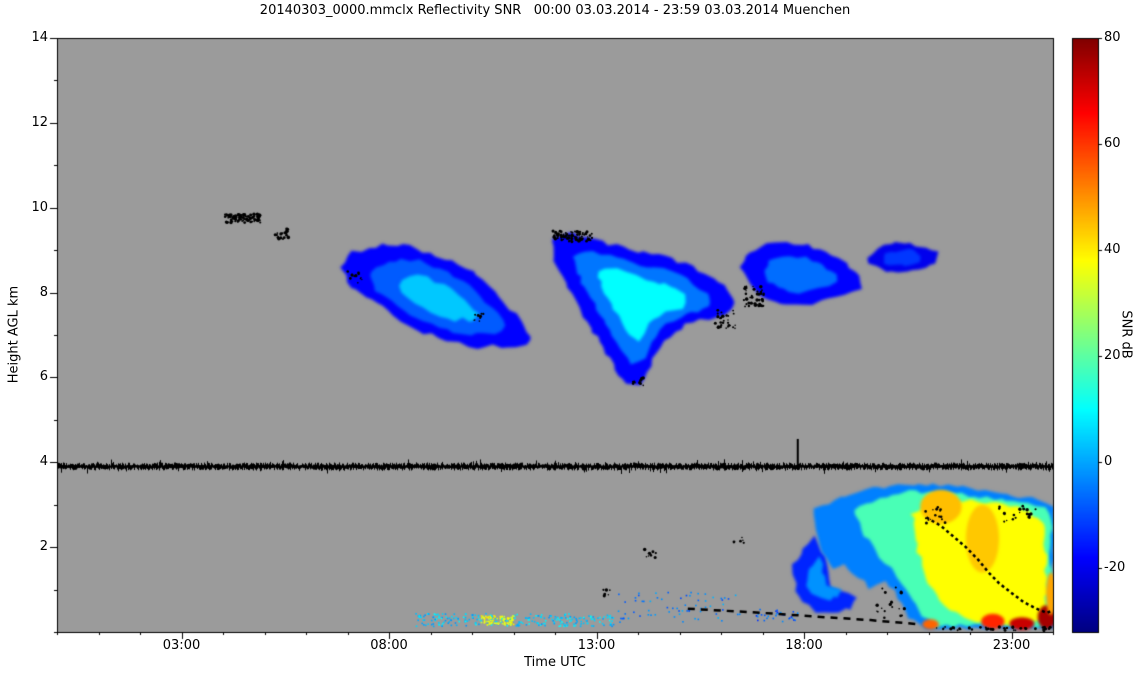 The image size is (1144, 678). I want to click on y-tick-label: 2, so click(43, 547).